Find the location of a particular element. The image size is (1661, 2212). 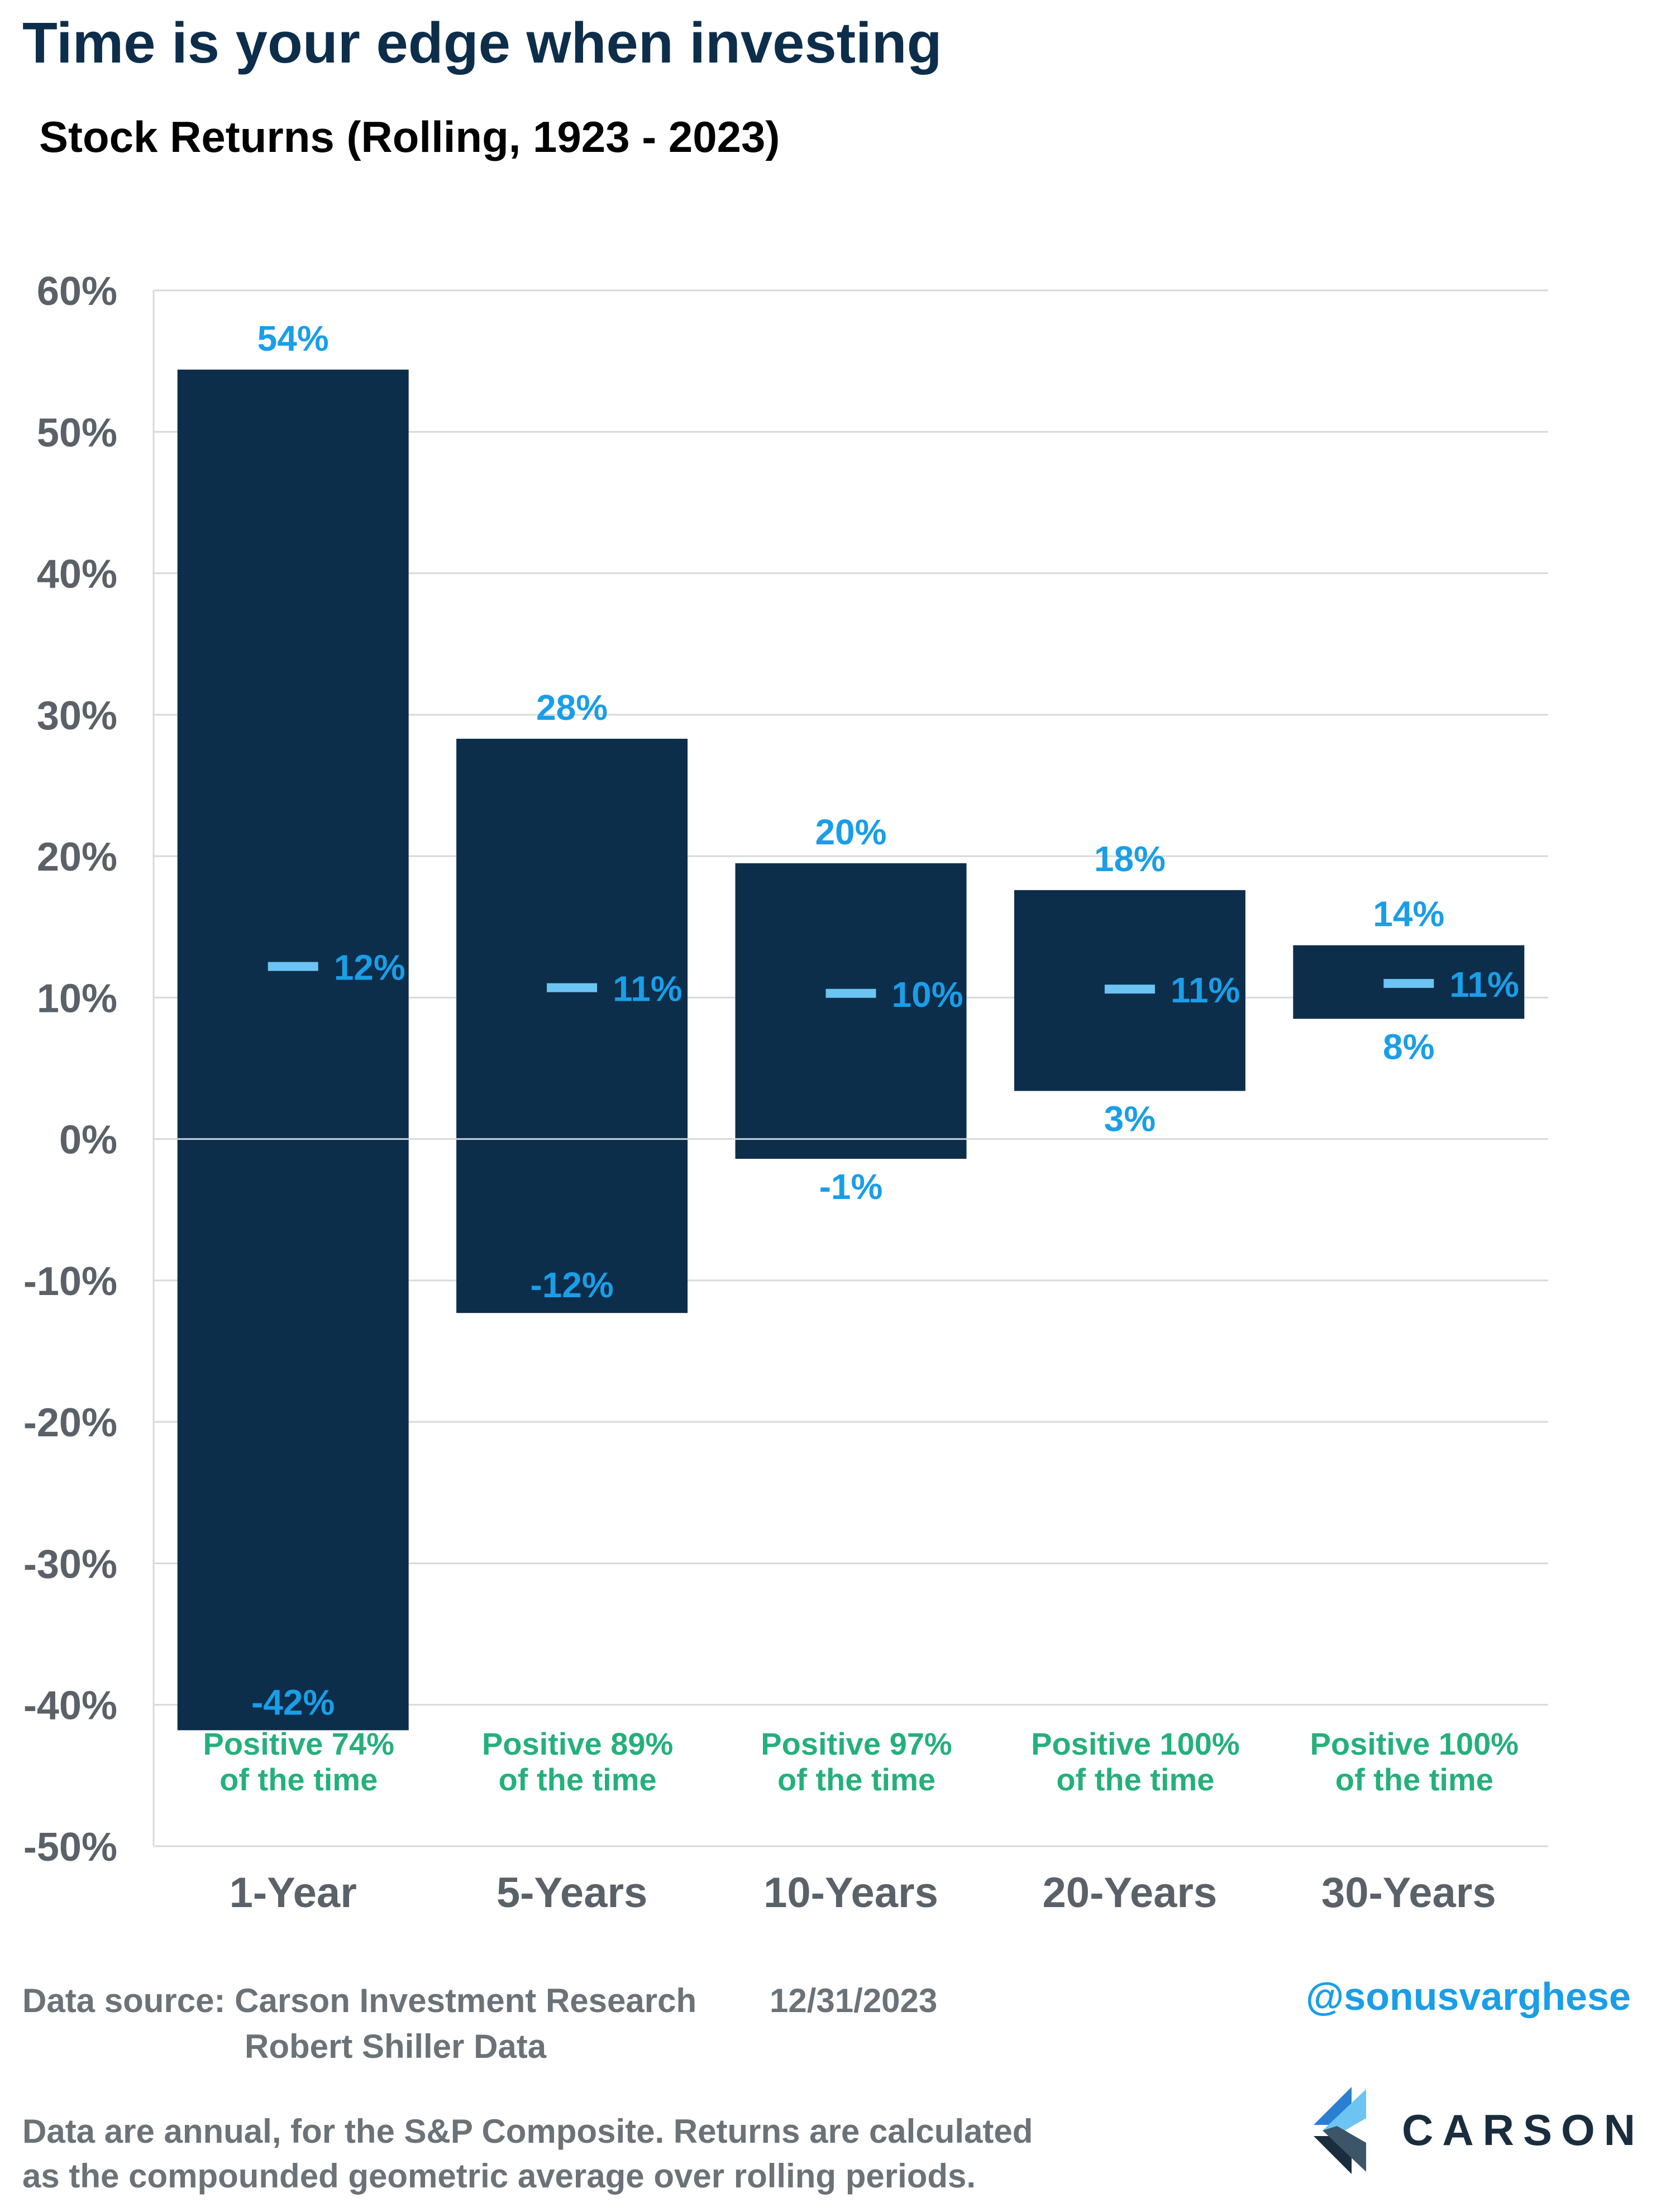

y-tick-label: 50% is located at coordinates (77, 432).